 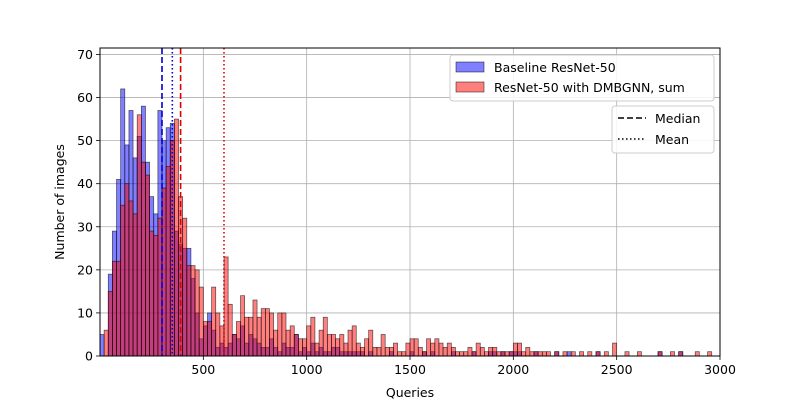 I want to click on legend-label-mean: Mean, so click(x=672, y=139).